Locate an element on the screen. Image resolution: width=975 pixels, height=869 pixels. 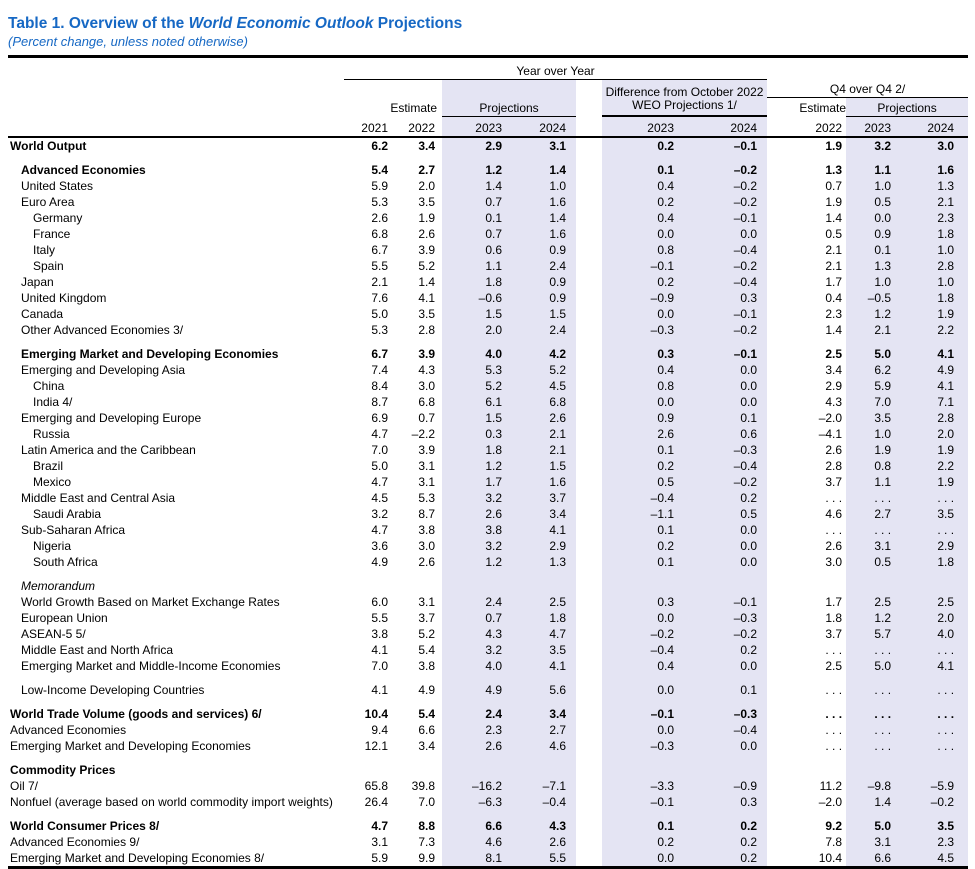
value-cell: 6.6 is located at coordinates (426, 730).